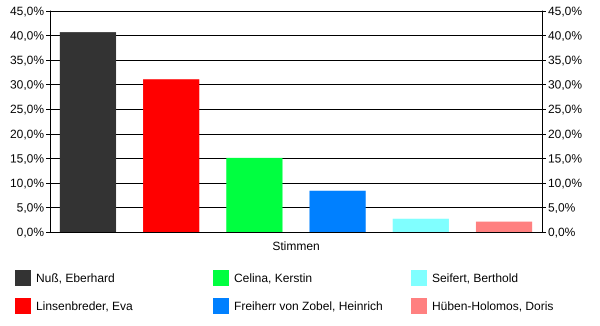 Image resolution: width=600 pixels, height=326 pixels. What do you see at coordinates (565, 35) in the screenshot?
I see `text: 40,0%` at bounding box center [565, 35].